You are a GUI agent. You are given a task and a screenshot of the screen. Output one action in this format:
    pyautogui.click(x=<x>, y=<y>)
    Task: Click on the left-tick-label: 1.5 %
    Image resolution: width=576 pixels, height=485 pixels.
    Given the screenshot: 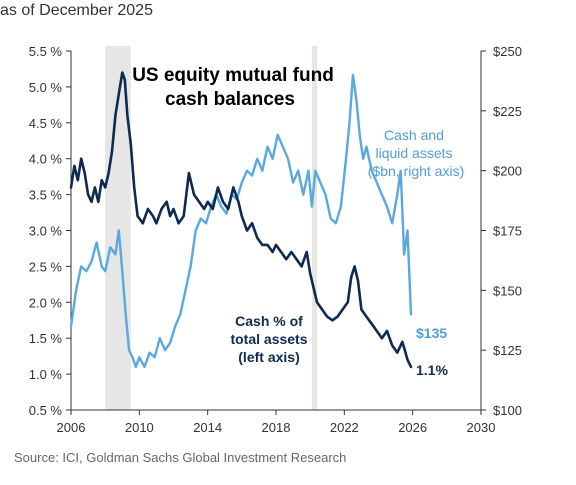 What is the action you would take?
    pyautogui.click(x=46, y=338)
    